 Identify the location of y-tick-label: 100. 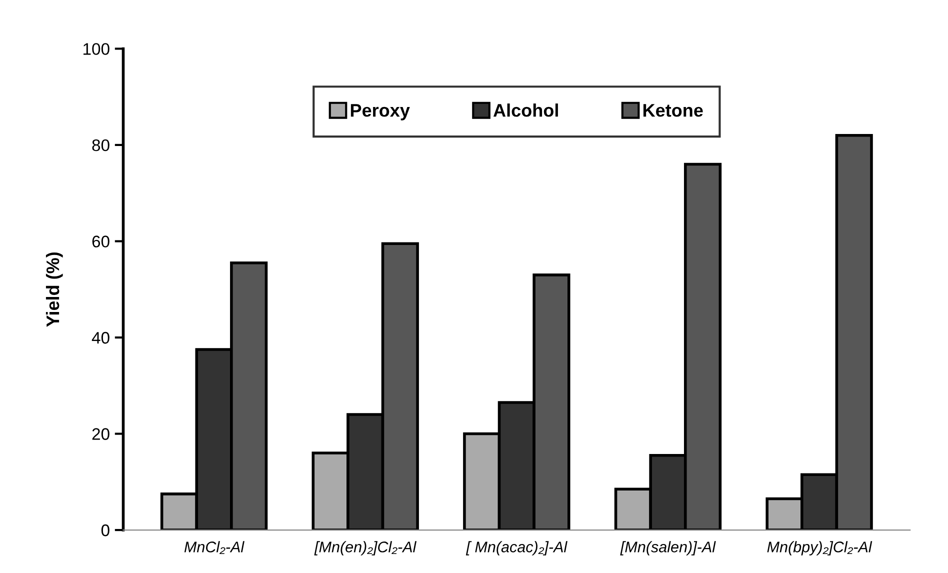
(97, 49).